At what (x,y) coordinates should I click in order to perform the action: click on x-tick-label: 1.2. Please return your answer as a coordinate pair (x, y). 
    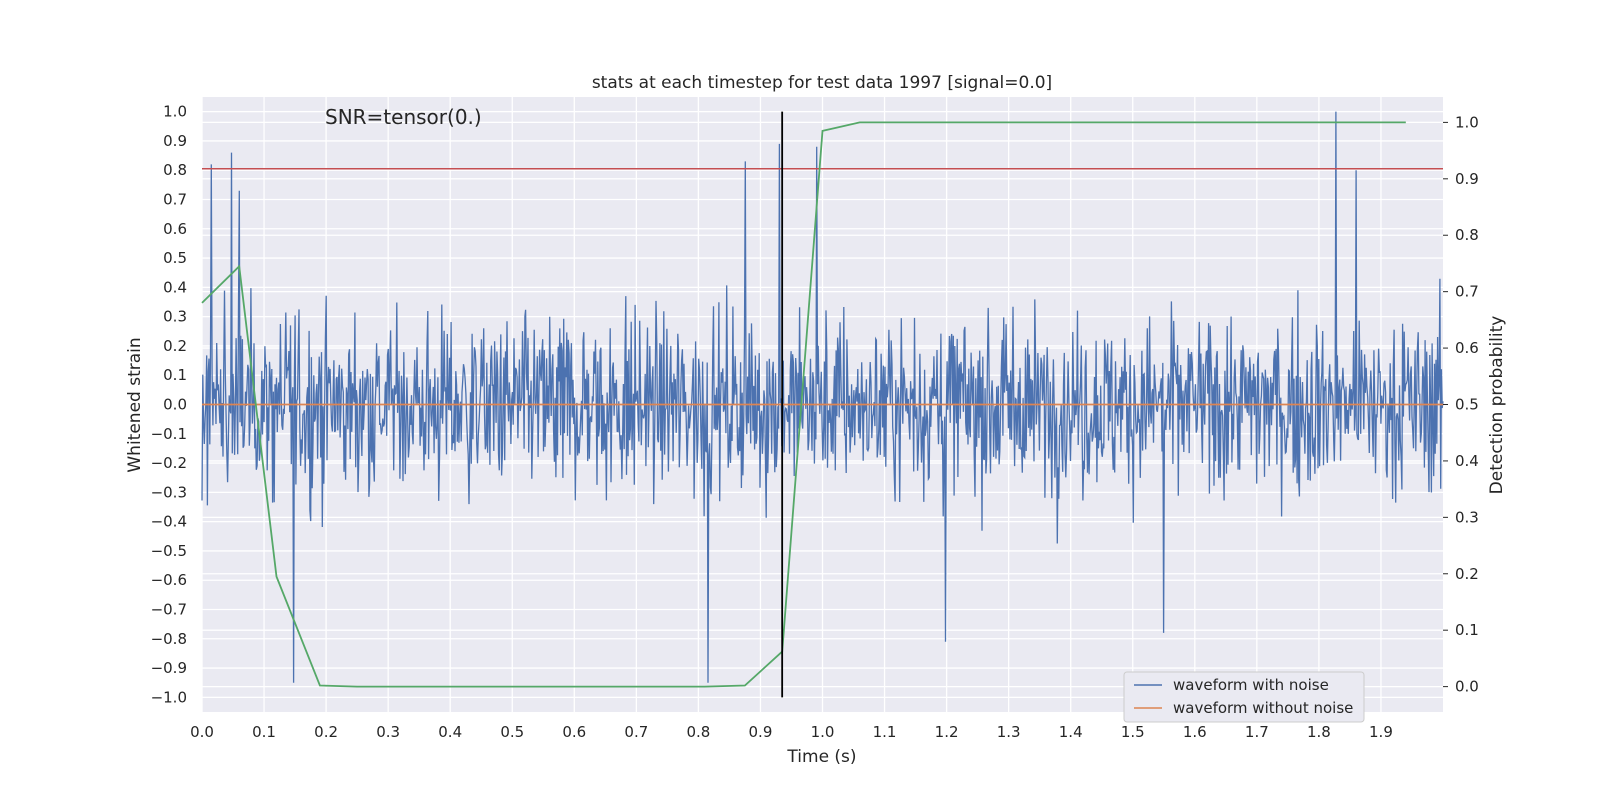
    Looking at the image, I should click on (947, 732).